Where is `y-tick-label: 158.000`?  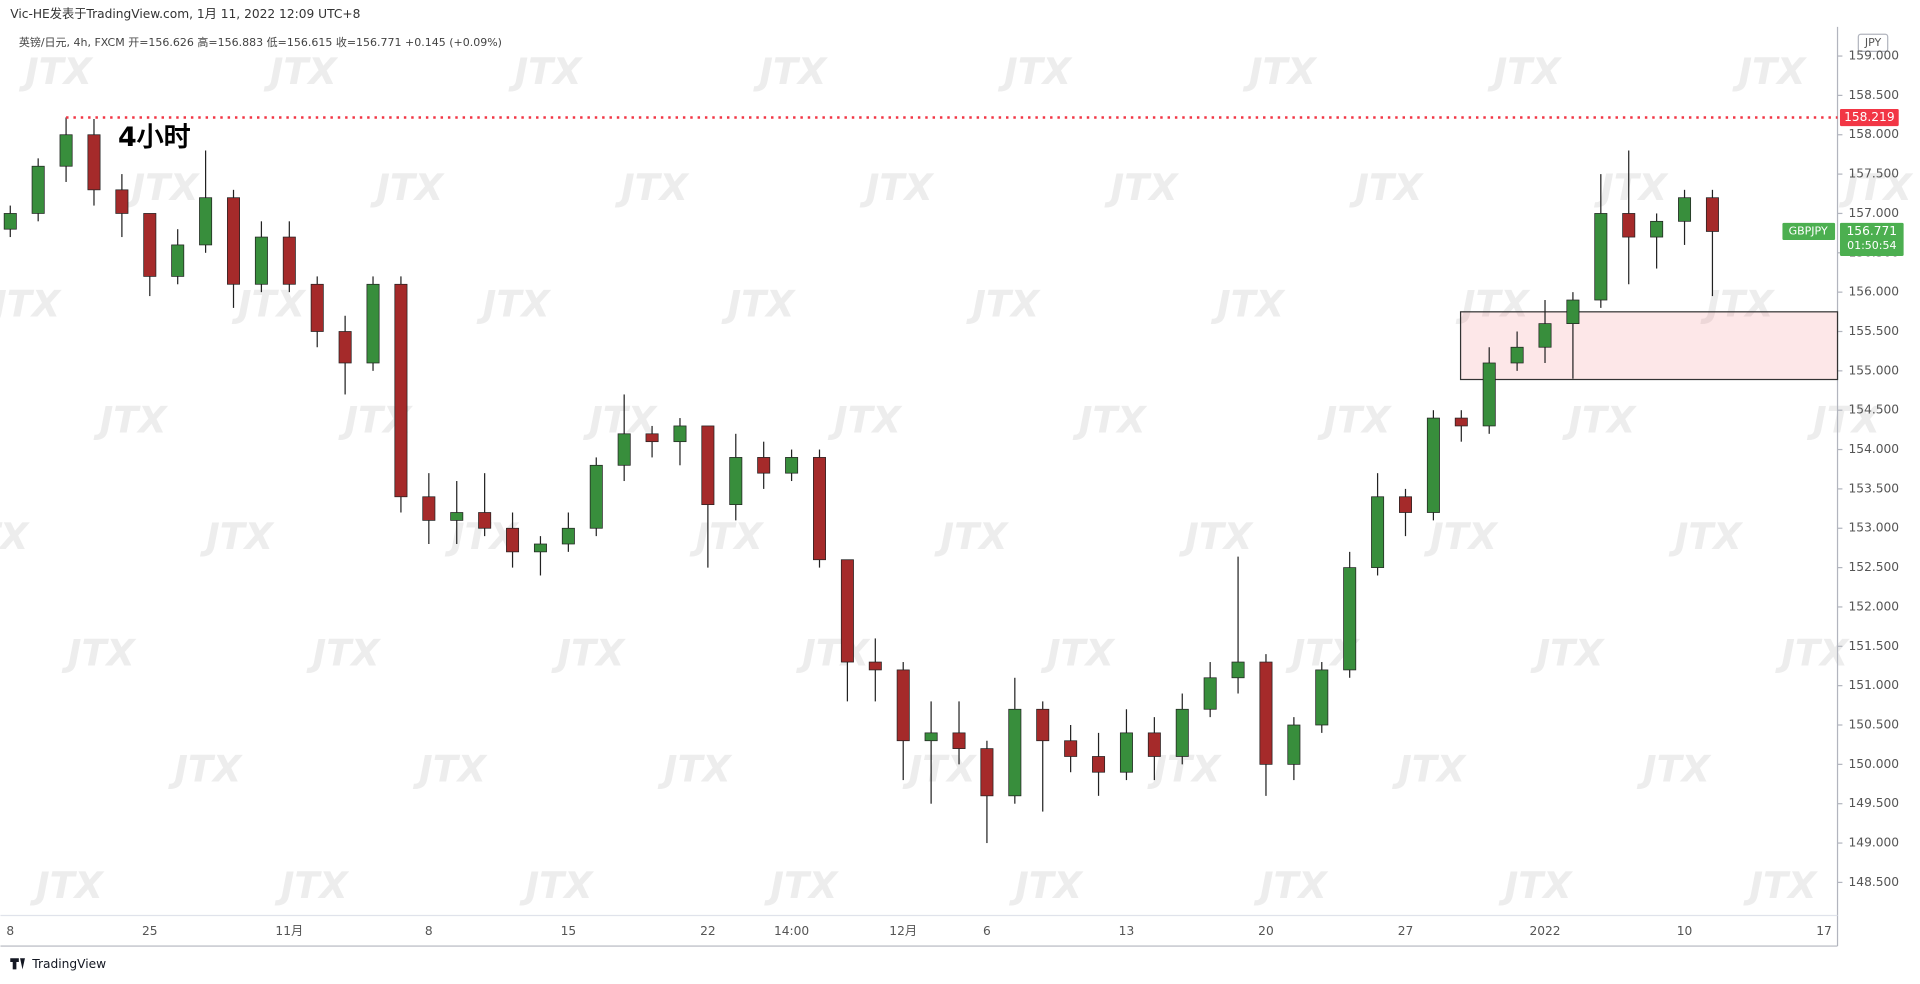
y-tick-label: 158.000 is located at coordinates (1874, 134).